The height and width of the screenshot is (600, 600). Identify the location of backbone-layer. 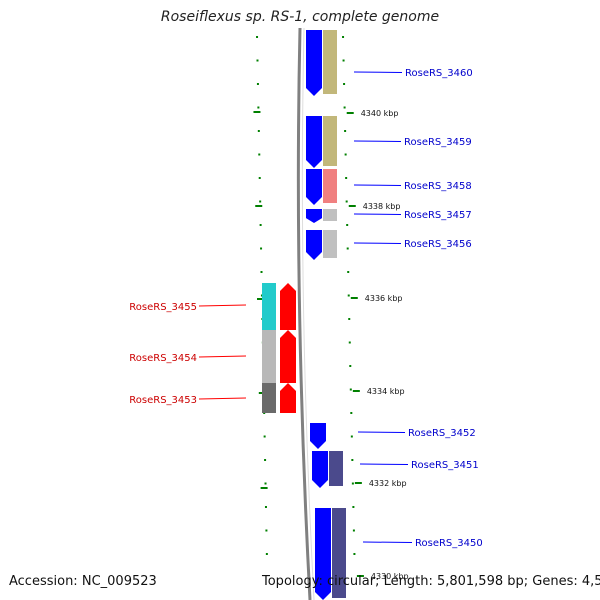
(305, 313).